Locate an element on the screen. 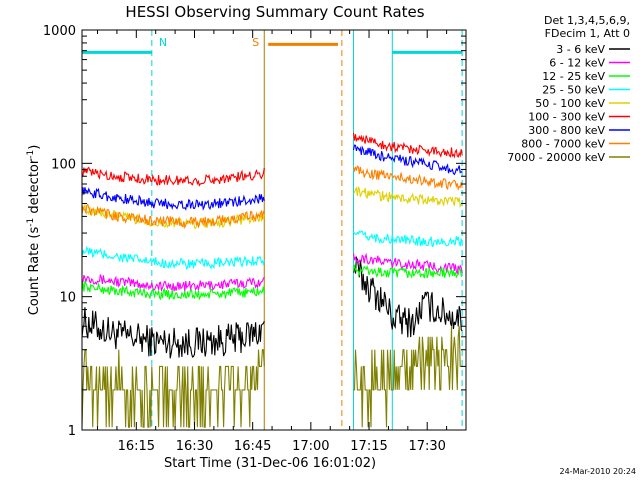  legend-header-line-2: FDecim 1, Att 0 is located at coordinates (587, 33).